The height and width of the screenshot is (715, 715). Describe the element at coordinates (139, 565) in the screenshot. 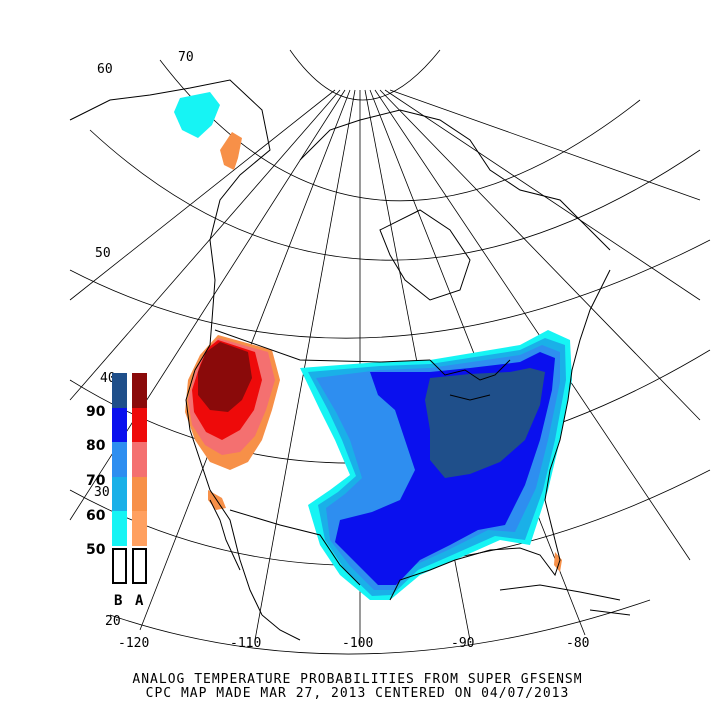

I see `legend-swatch-above-empty` at that location.